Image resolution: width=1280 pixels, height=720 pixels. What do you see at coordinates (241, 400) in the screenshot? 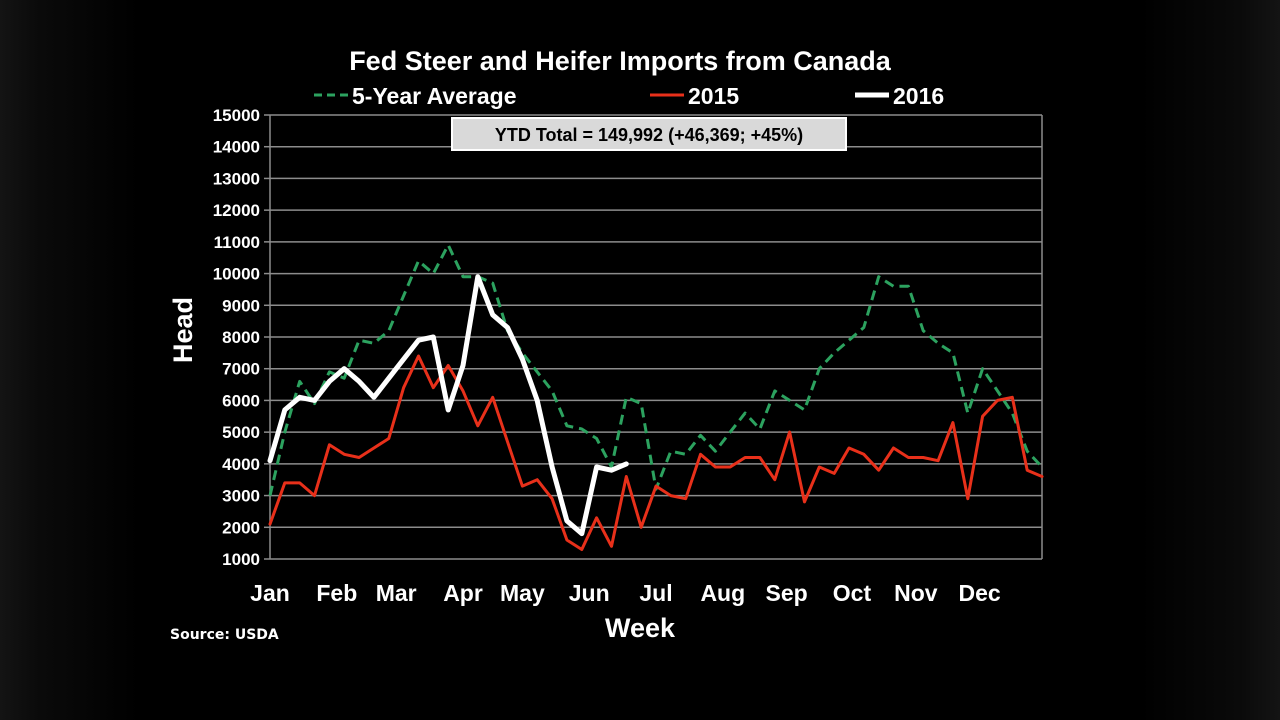
I see `y-tick-label: 6000` at bounding box center [241, 400].